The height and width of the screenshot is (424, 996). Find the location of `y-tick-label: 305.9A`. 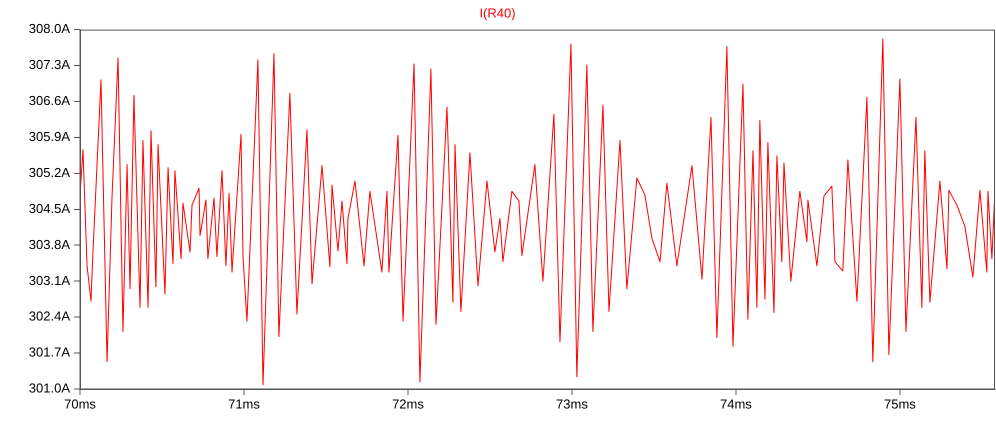

y-tick-label: 305.9A is located at coordinates (49, 136).